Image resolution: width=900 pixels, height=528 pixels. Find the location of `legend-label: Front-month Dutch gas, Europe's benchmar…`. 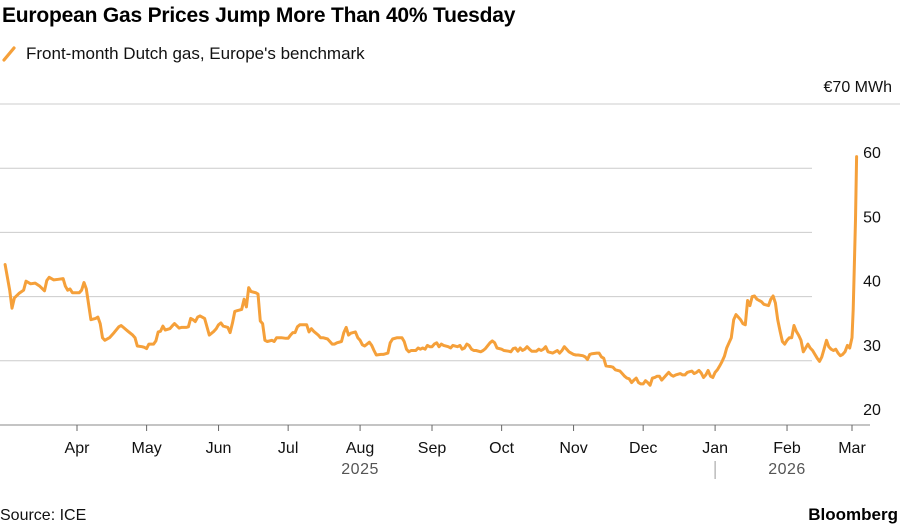

legend-label: Front-month Dutch gas, Europe's benchmar… is located at coordinates (195, 53).